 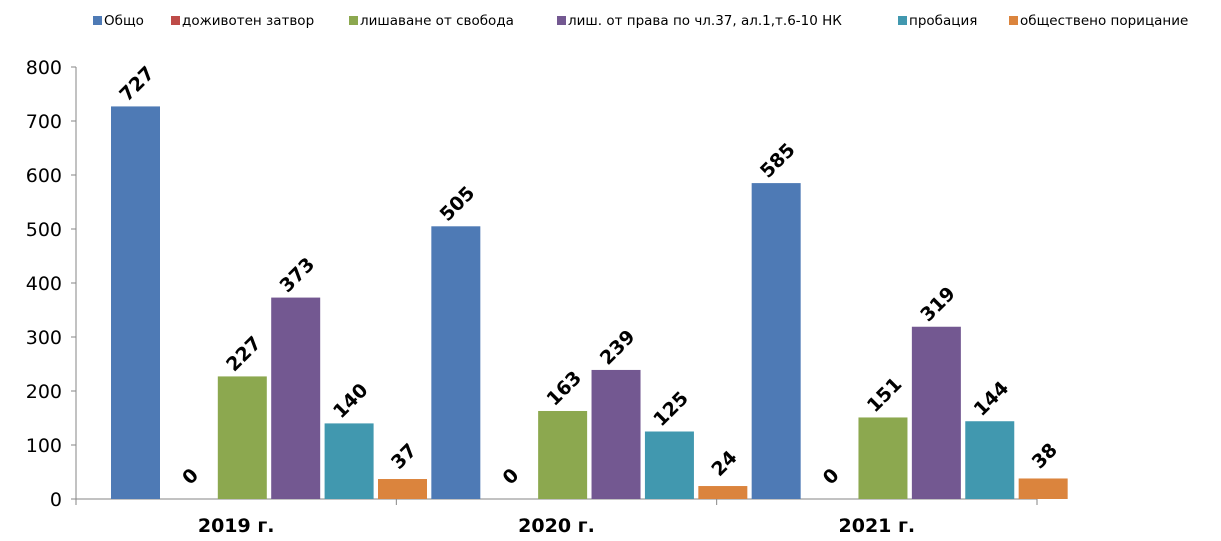 I want to click on data-label: 163, so click(x=564, y=389).